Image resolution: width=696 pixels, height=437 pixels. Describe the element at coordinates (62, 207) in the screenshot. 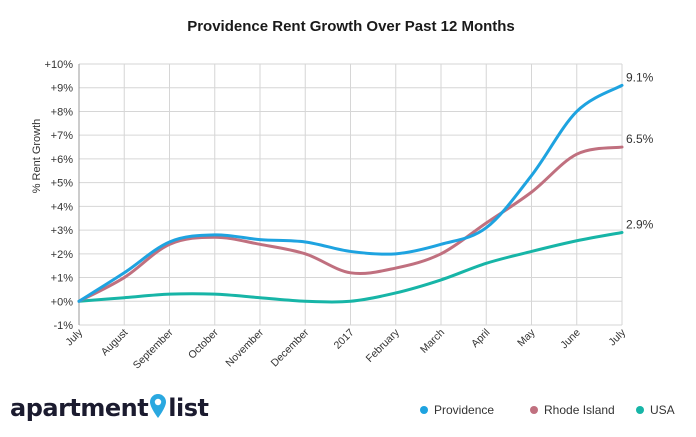

I see `y-tick-label: +4%` at that location.